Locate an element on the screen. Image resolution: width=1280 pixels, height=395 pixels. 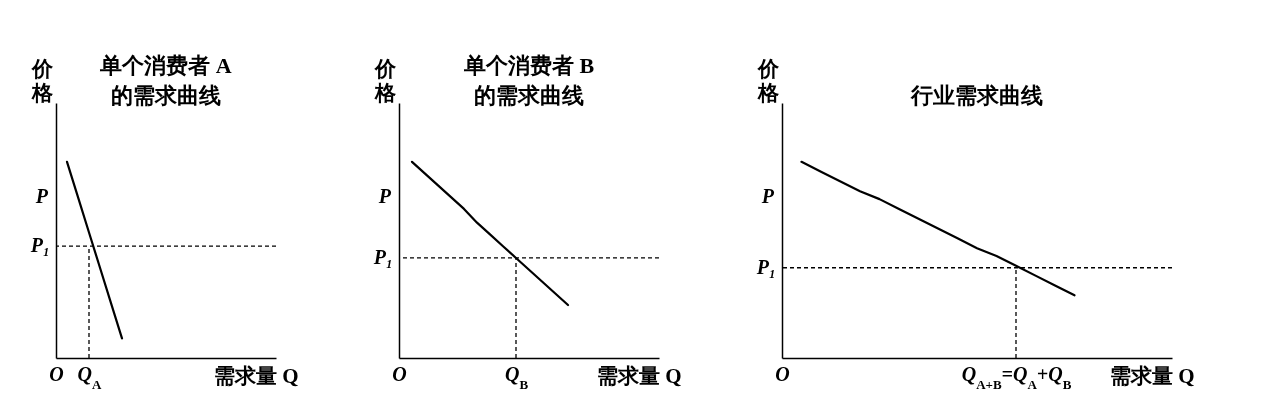
x-tick-label: Q$_{A}$ is located at coordinates (90, 376).